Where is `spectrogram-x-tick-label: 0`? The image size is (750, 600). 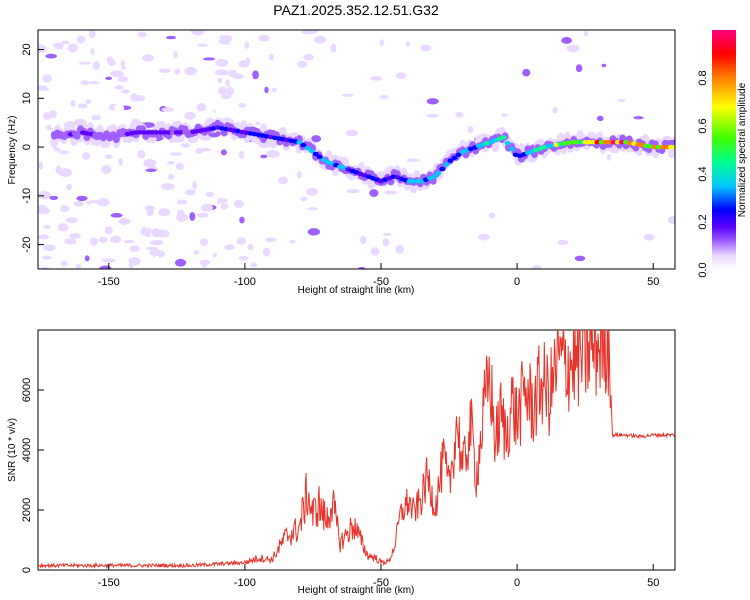 spectrogram-x-tick-label: 0 is located at coordinates (517, 282).